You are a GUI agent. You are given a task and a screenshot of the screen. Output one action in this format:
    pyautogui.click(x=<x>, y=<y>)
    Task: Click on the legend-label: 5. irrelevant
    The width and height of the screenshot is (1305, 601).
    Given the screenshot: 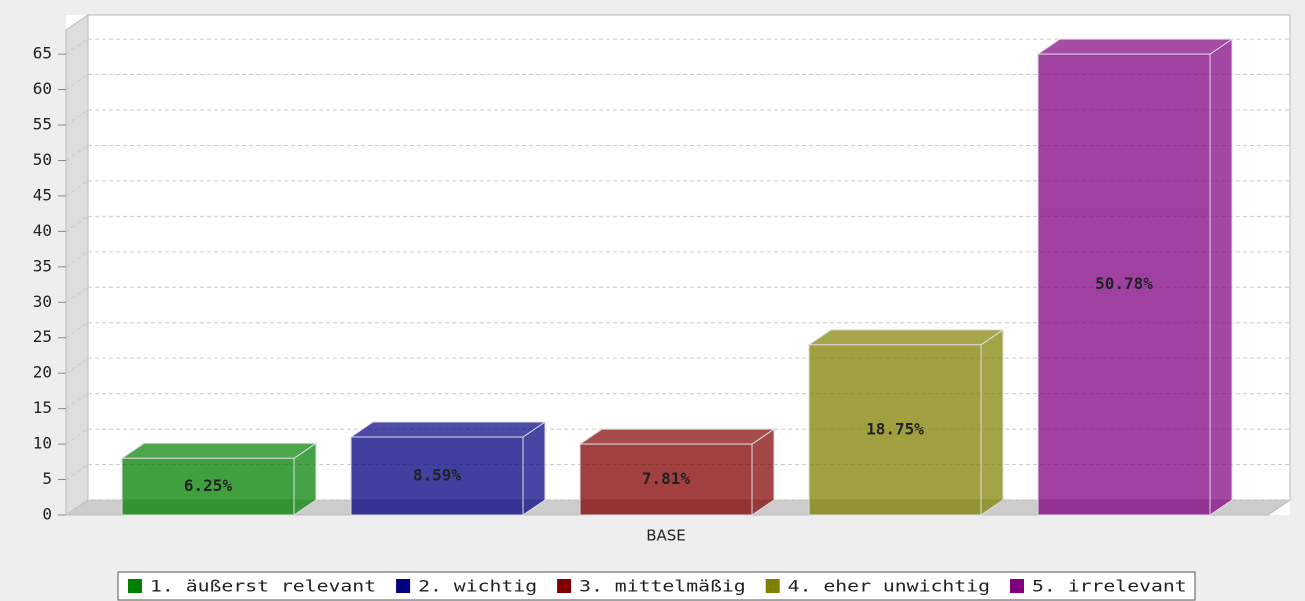 What is the action you would take?
    pyautogui.click(x=1109, y=586)
    